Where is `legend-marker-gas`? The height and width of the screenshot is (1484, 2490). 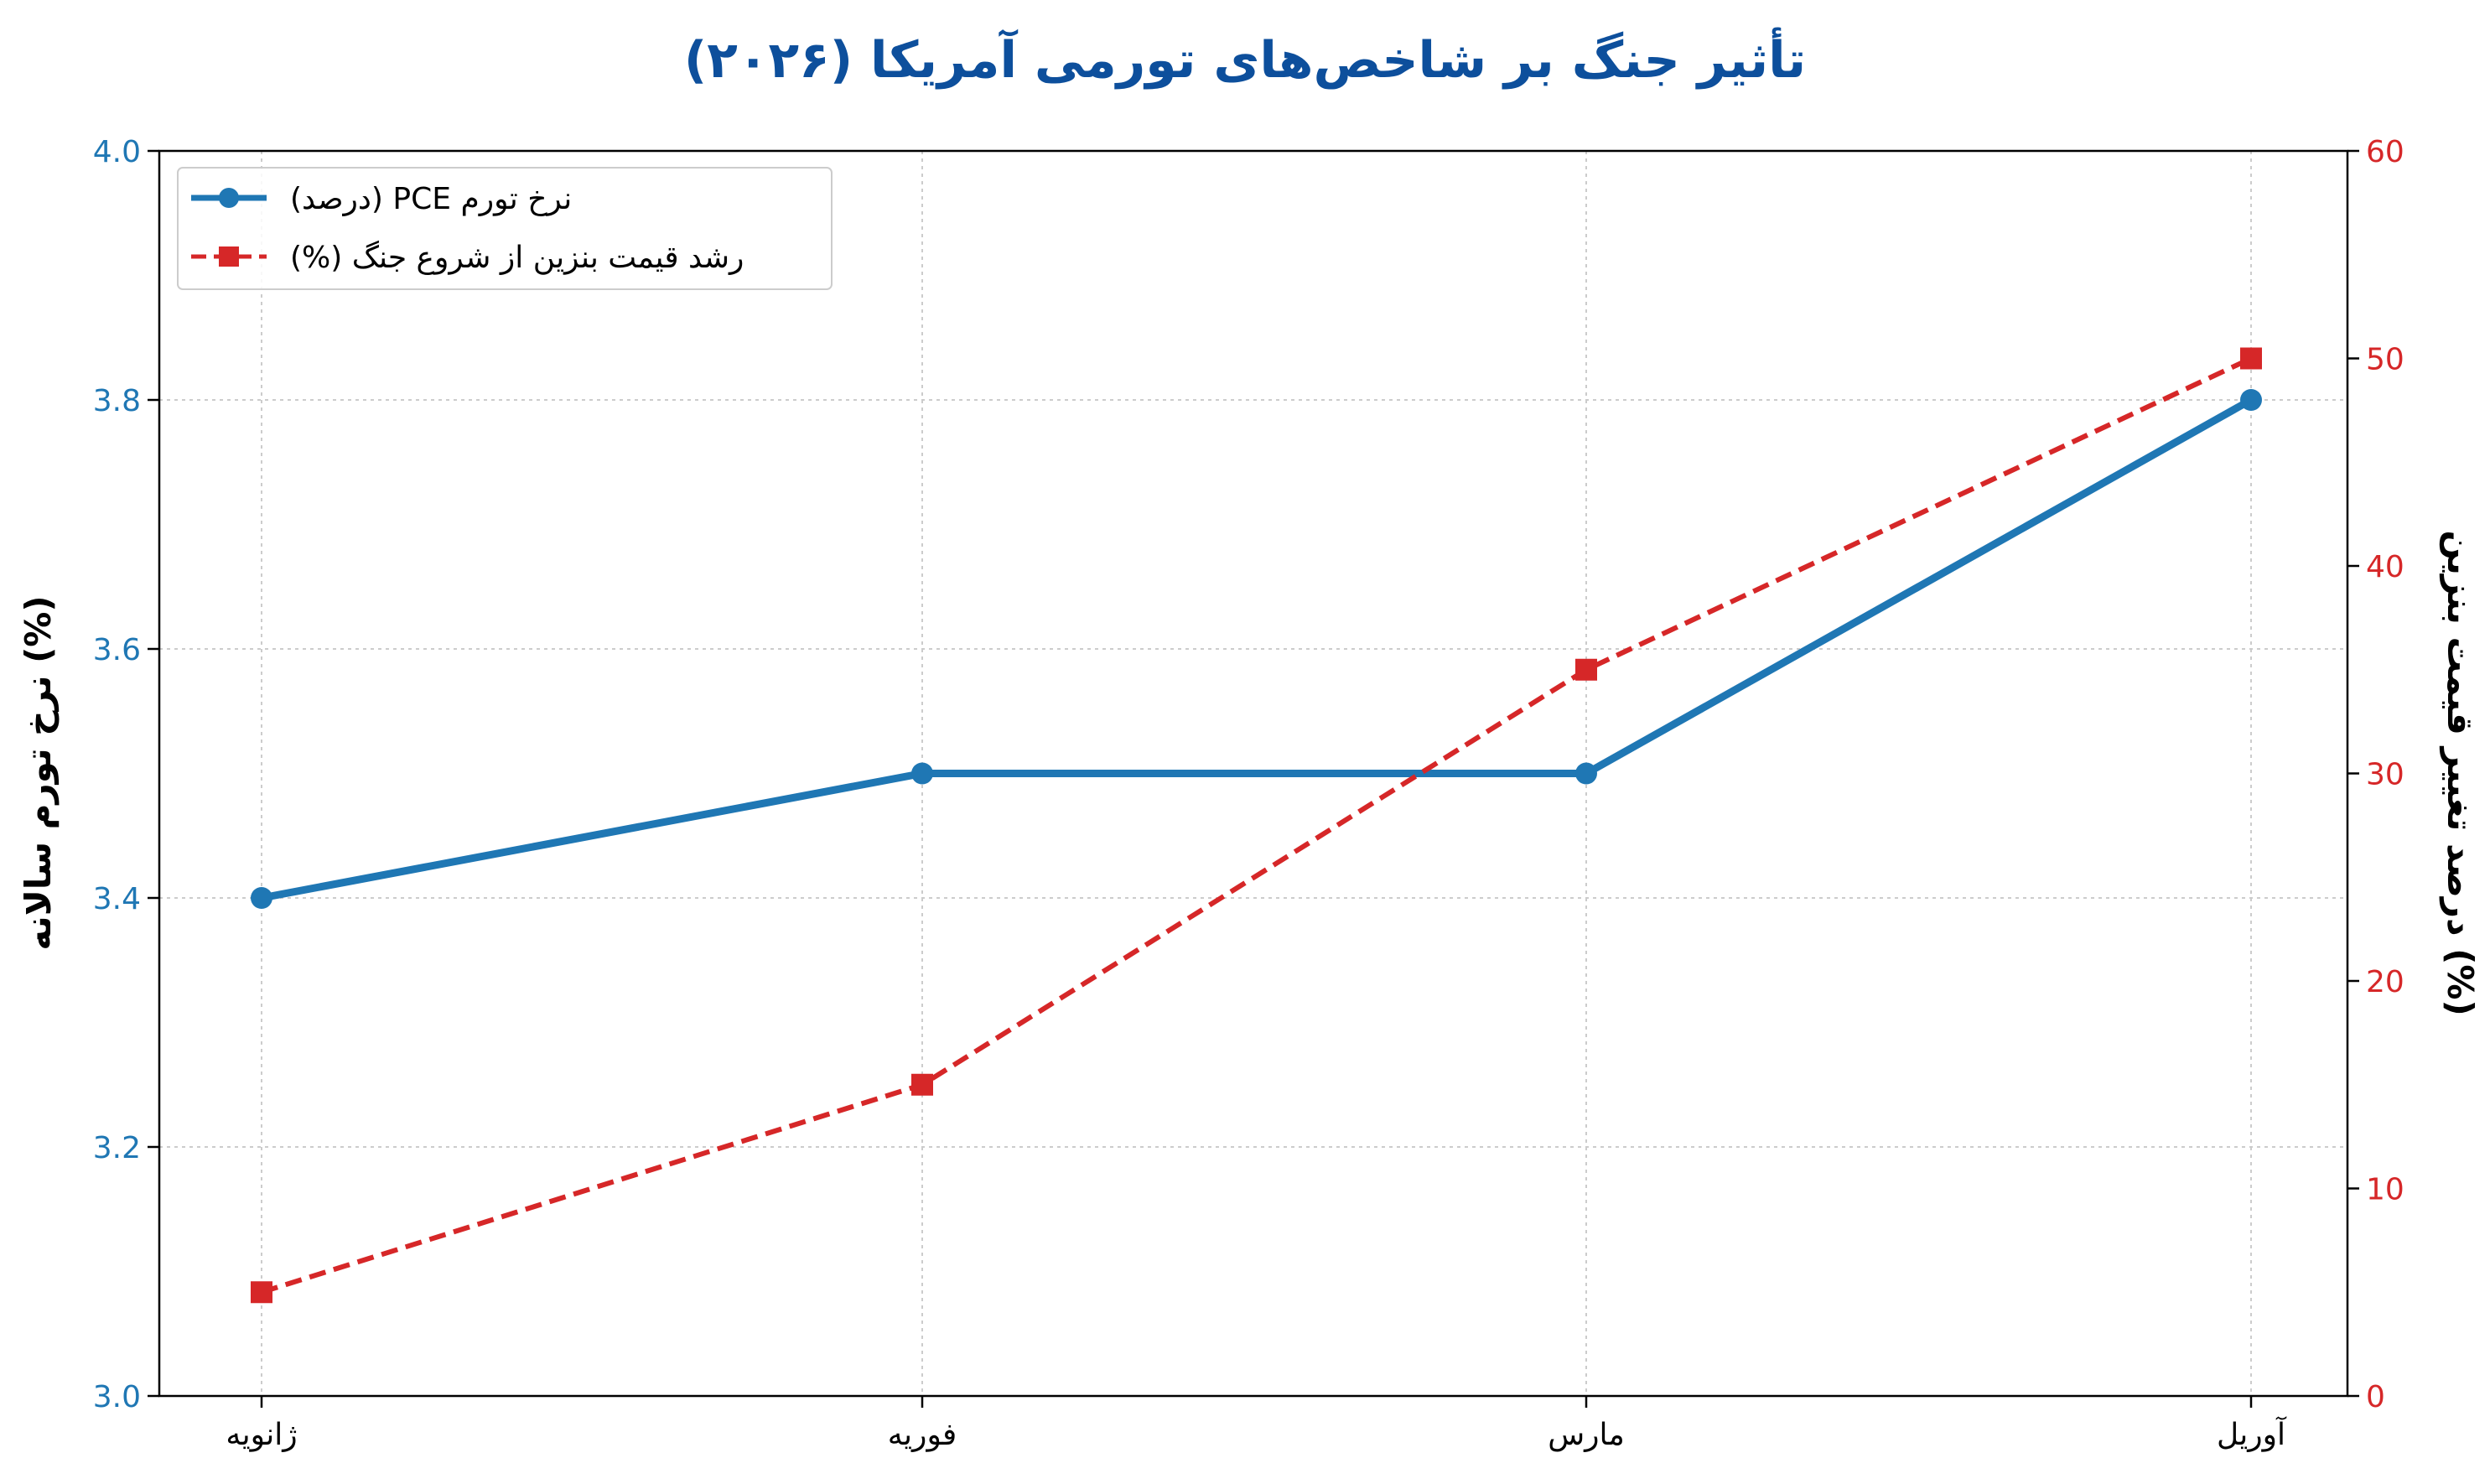
legend-marker-gas is located at coordinates (229, 256).